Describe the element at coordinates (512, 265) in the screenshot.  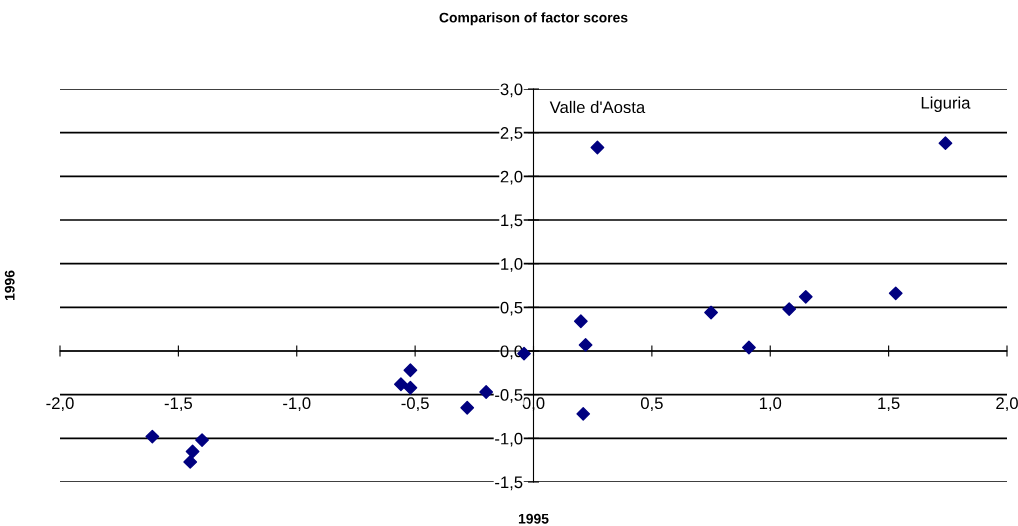
I see `y-tick-label: 1,0` at that location.